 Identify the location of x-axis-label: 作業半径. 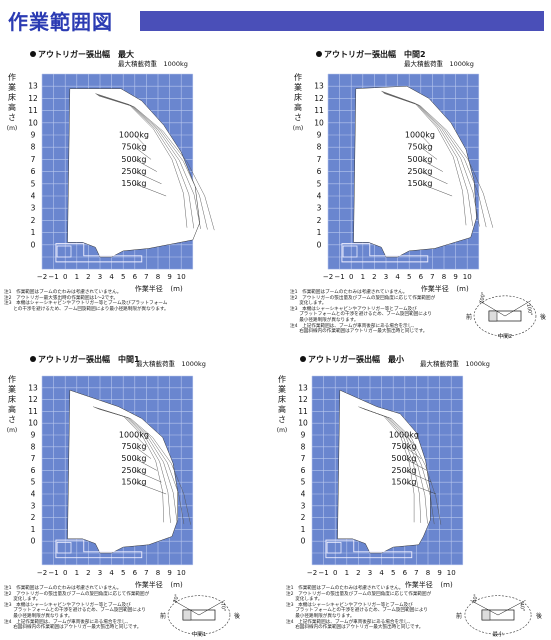
(419, 584).